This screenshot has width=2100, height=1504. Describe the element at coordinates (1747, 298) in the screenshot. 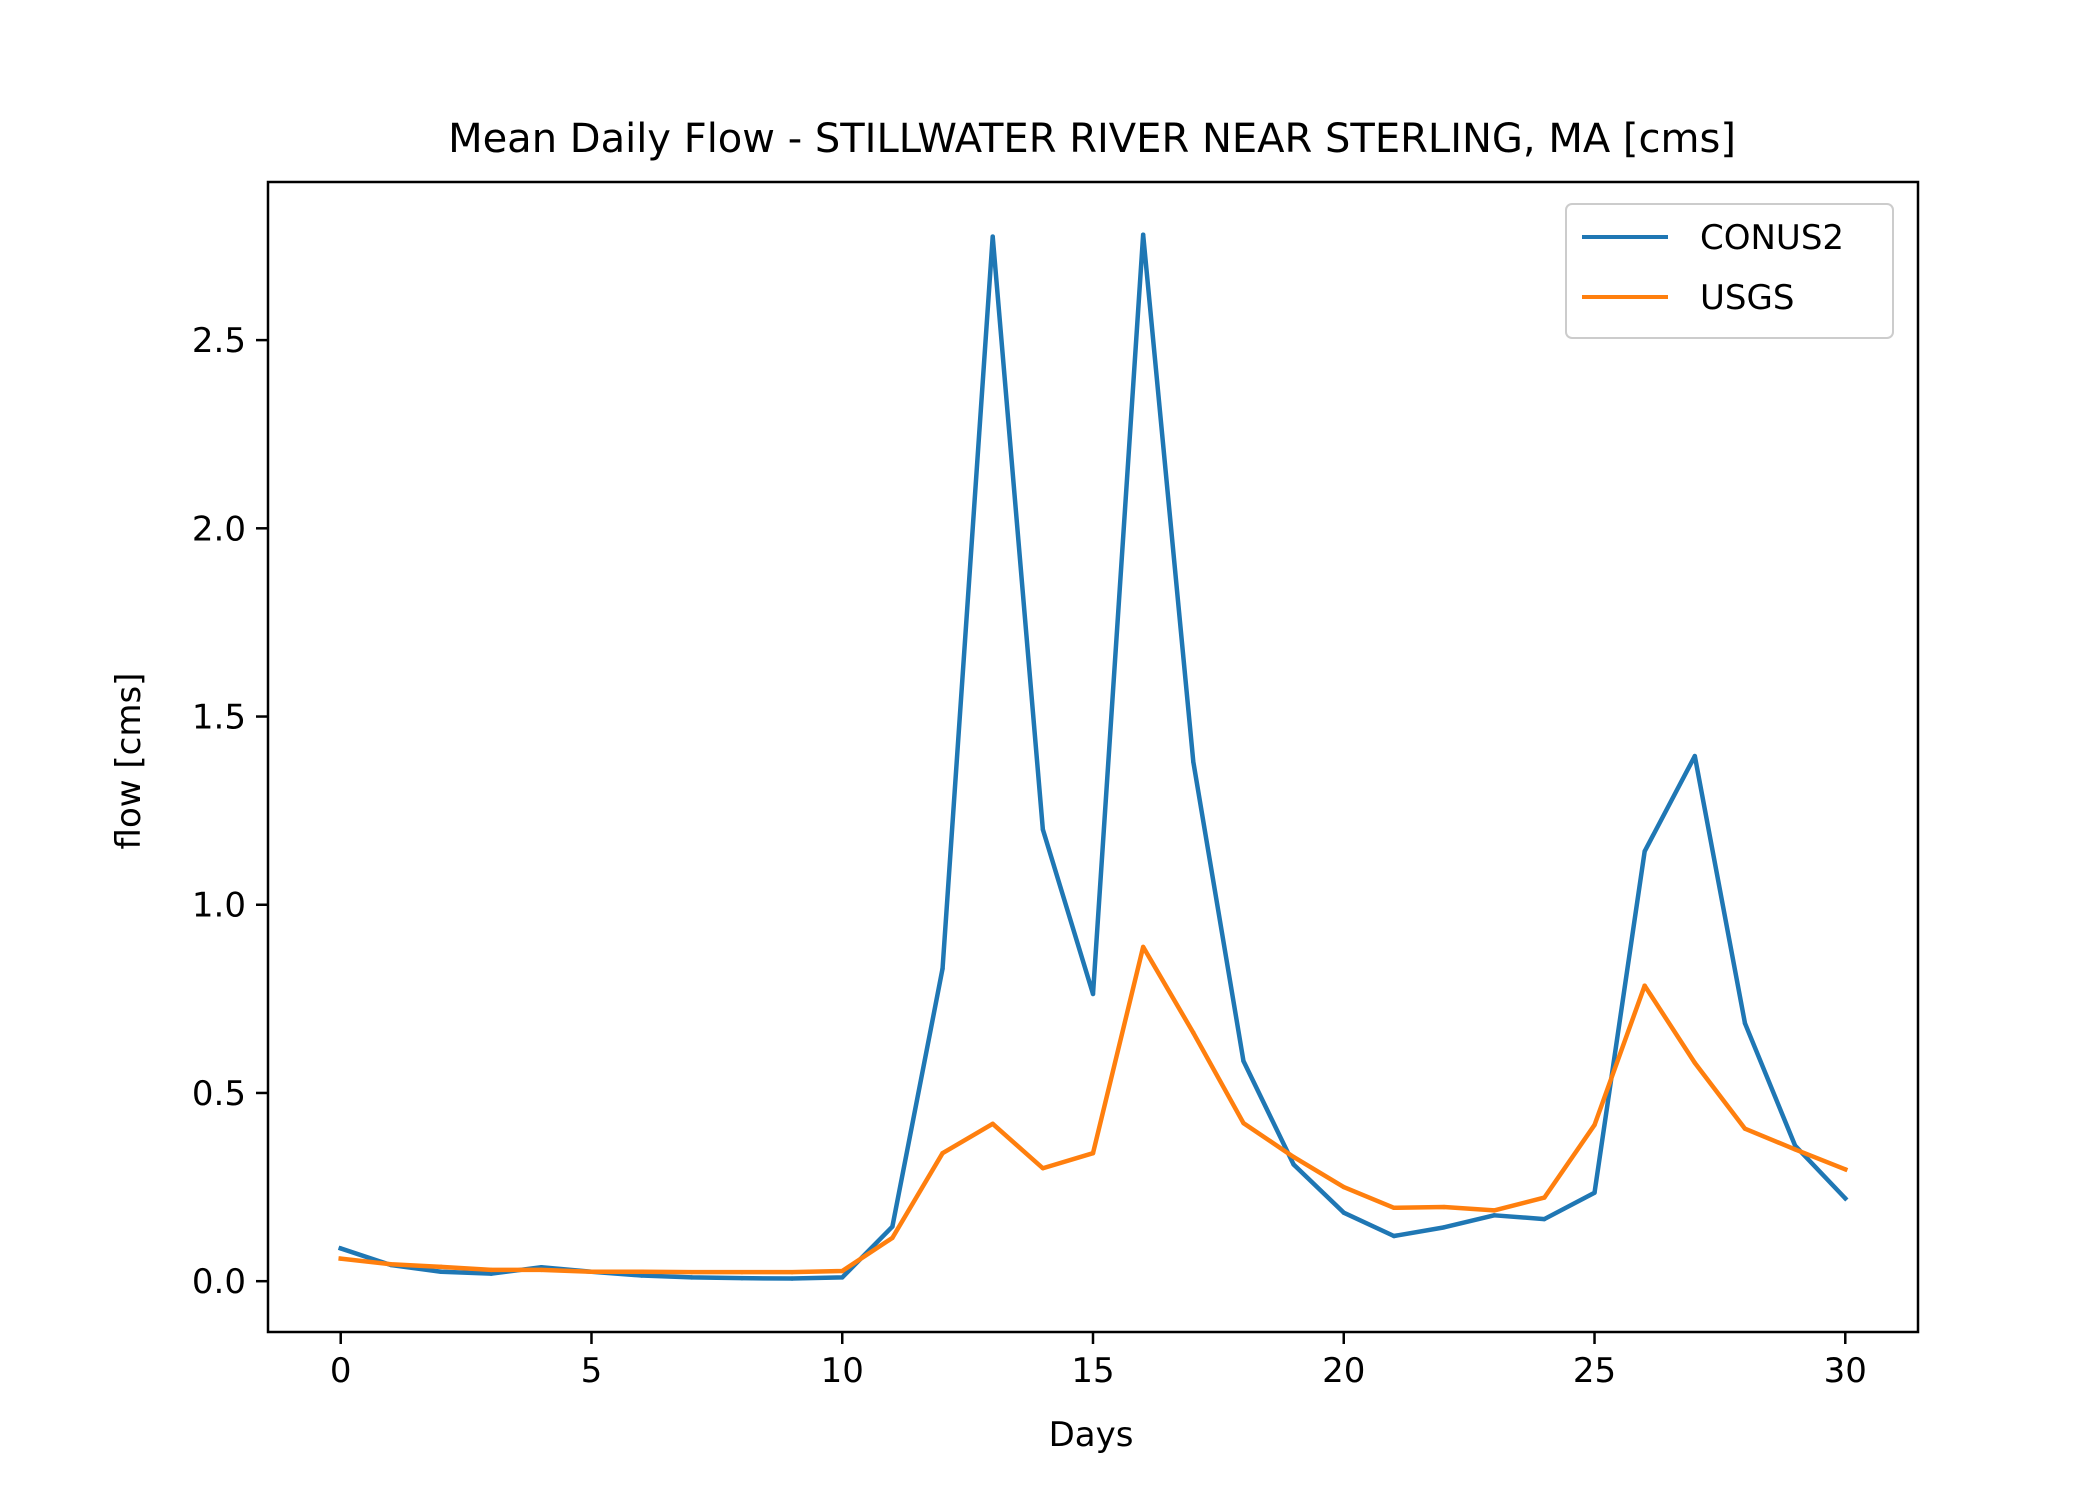

I see `legend-label-usgs: USGS` at that location.